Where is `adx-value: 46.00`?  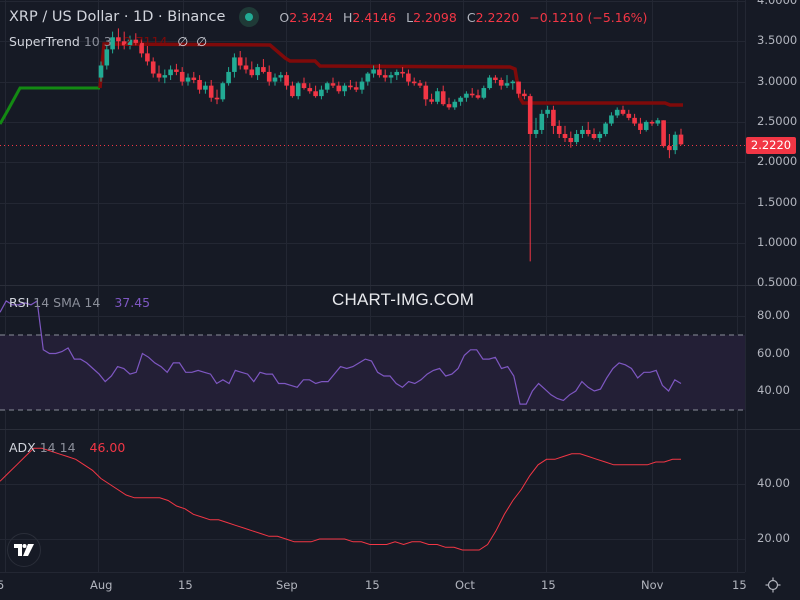
adx-value: 46.00 is located at coordinates (107, 447).